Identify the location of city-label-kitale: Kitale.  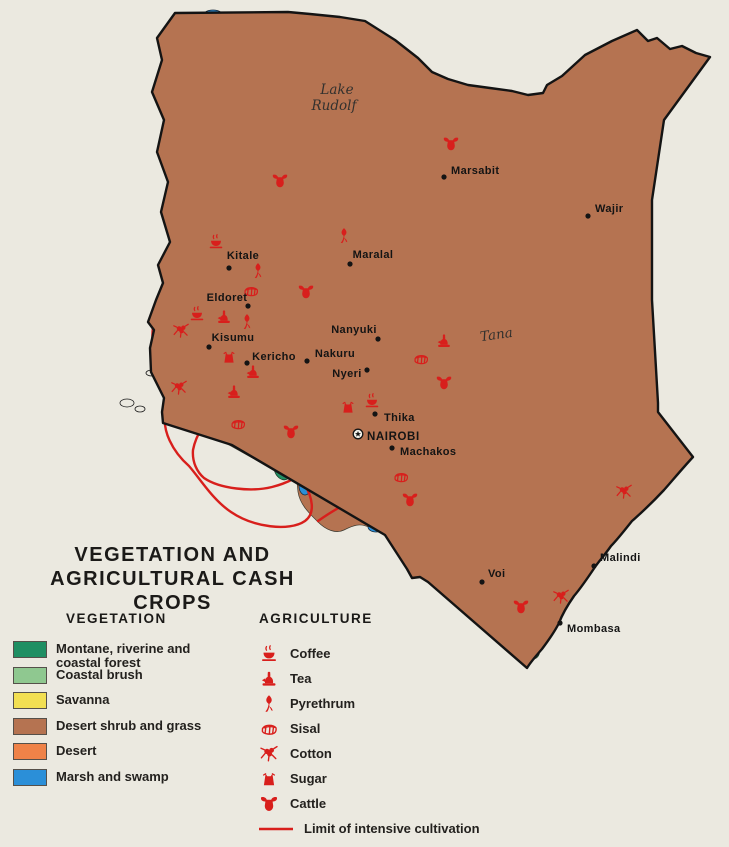
(243, 256).